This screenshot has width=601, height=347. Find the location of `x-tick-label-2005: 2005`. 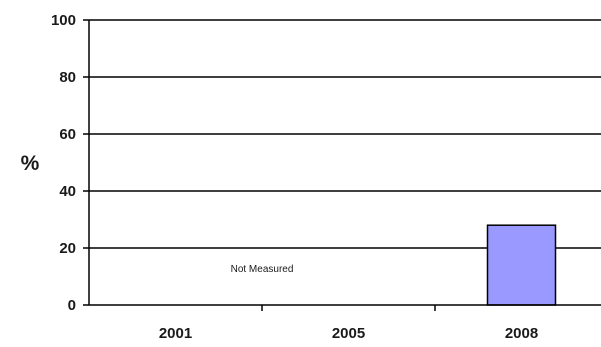

x-tick-label-2005: 2005 is located at coordinates (348, 333).